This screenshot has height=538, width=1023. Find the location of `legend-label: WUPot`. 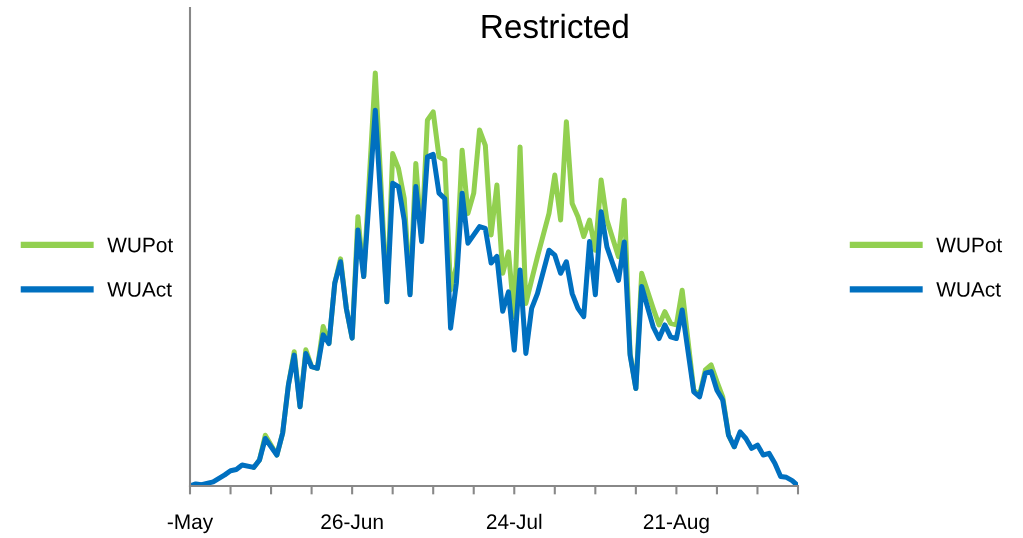

legend-label: WUPot is located at coordinates (140, 245).